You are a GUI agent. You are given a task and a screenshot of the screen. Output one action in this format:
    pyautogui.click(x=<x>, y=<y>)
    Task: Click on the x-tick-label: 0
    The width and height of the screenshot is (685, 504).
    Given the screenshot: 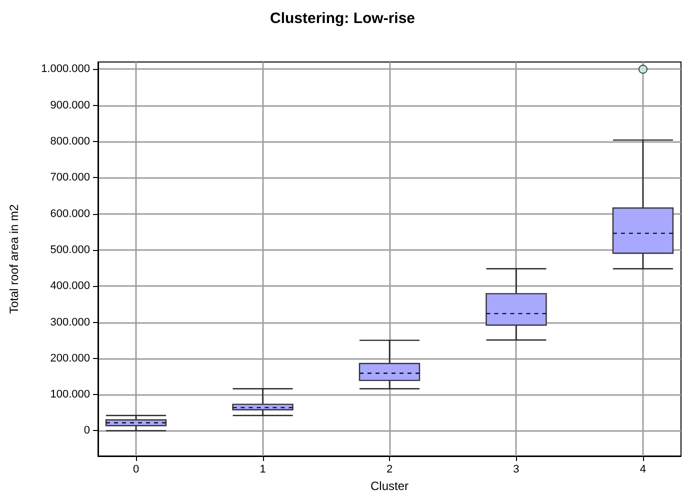 What is the action you would take?
    pyautogui.click(x=136, y=470)
    